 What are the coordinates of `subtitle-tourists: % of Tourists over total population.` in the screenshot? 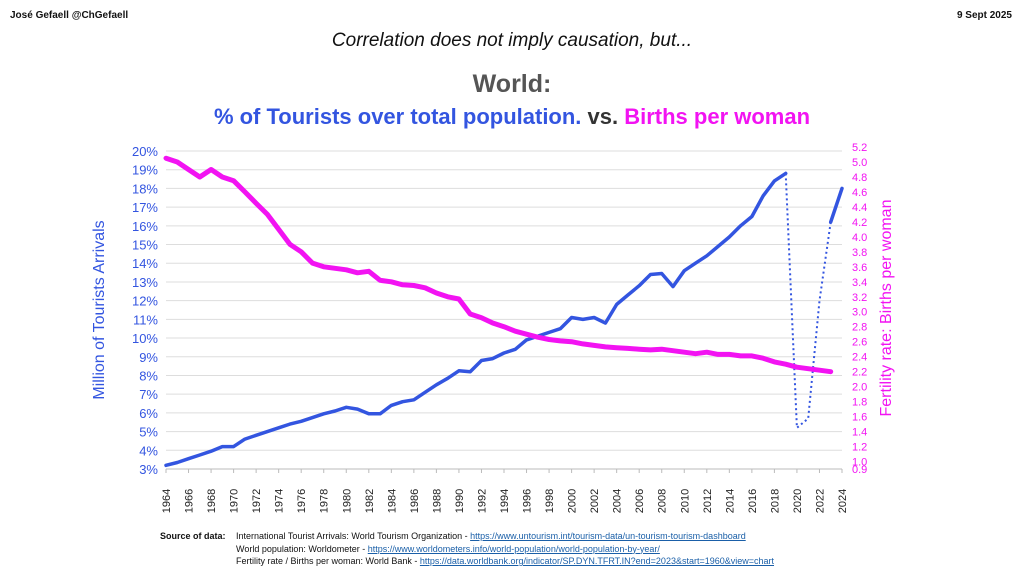 It's located at (397, 116).